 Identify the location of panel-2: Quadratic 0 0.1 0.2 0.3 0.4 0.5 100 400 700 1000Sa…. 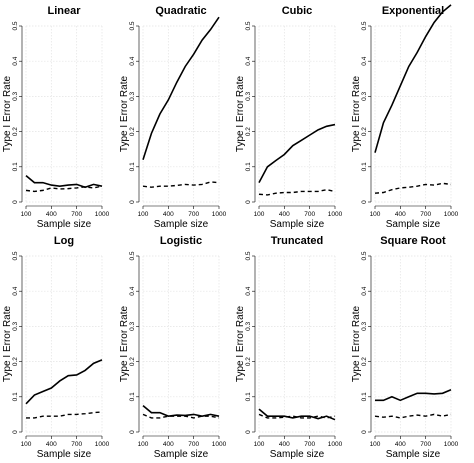
(173, 117).